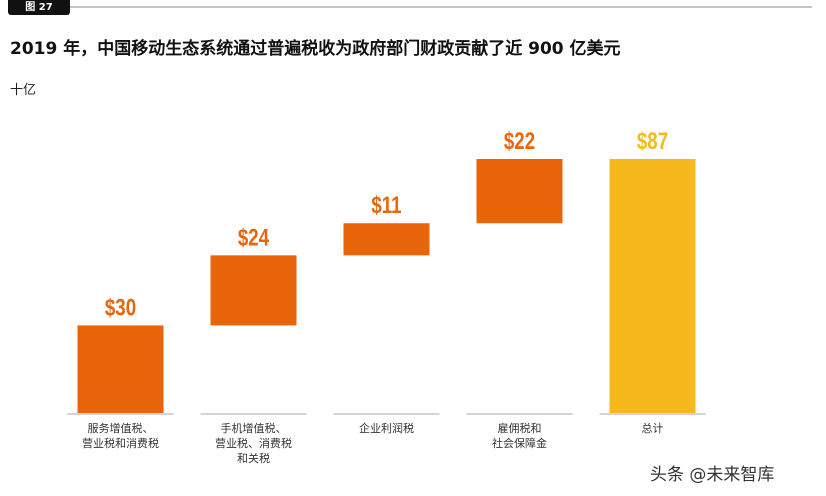 The height and width of the screenshot is (496, 826). I want to click on value-label: $24, so click(253, 237).